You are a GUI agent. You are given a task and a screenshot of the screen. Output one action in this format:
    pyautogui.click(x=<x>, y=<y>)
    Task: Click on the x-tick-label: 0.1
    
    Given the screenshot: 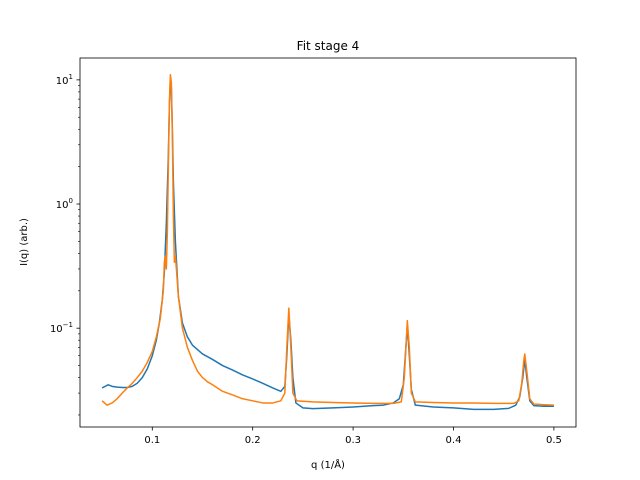 What is the action you would take?
    pyautogui.click(x=152, y=440)
    